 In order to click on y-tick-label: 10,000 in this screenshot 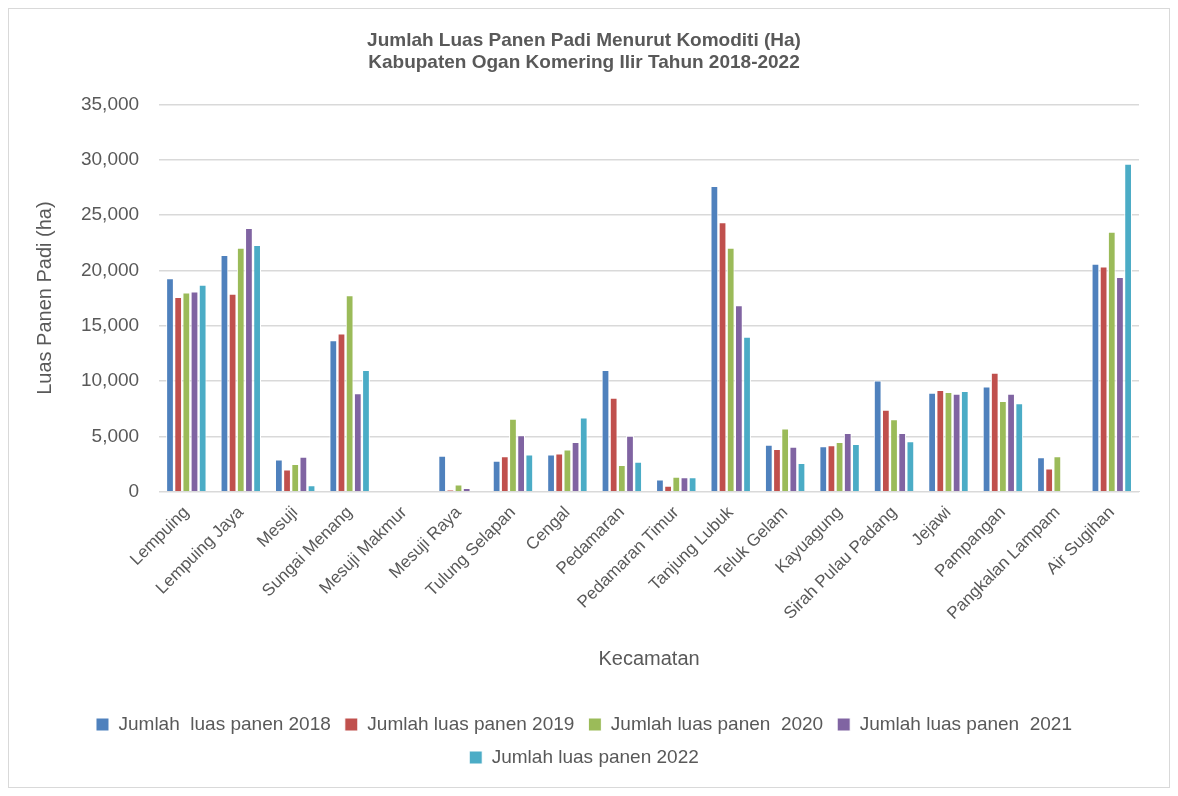, I will do `click(110, 380)`.